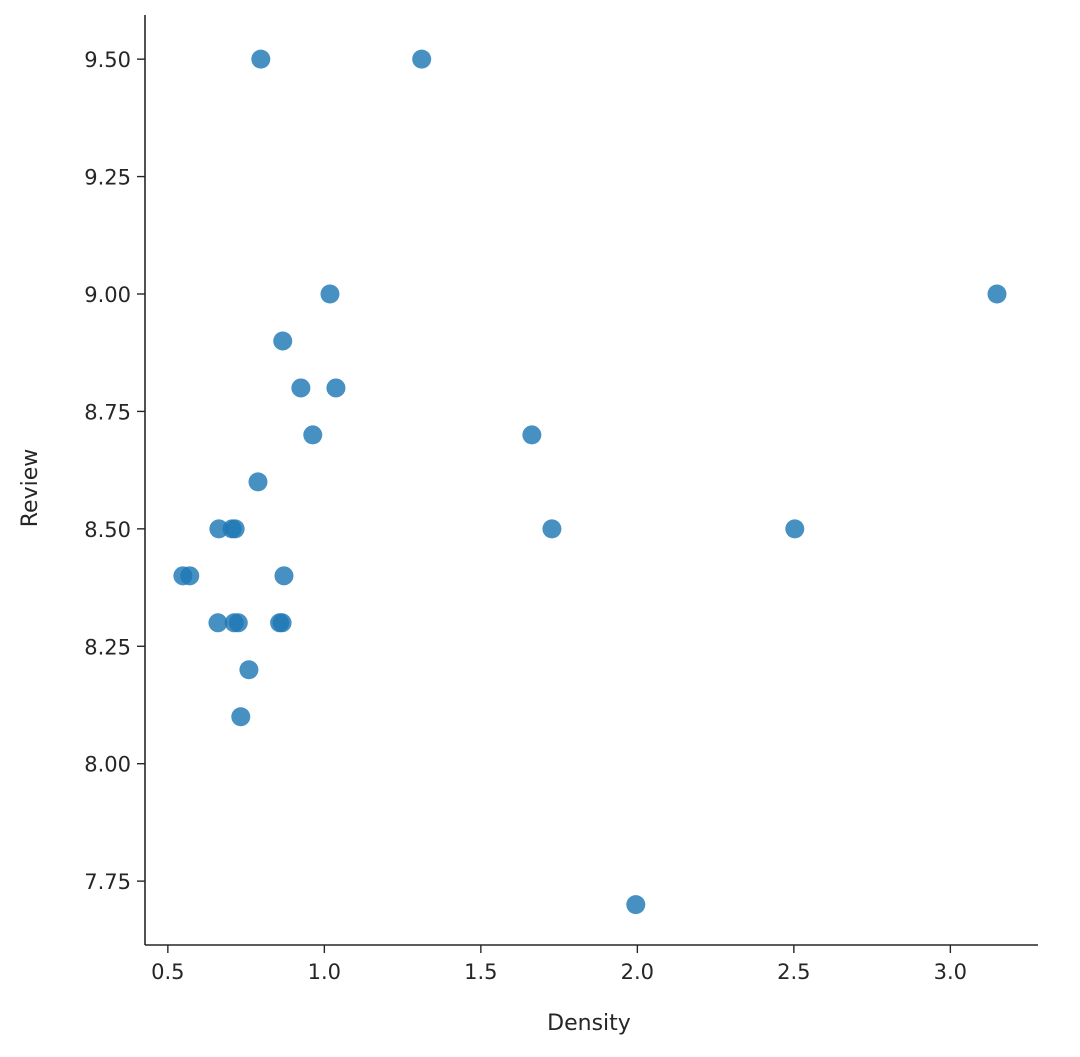  Describe the element at coordinates (30, 488) in the screenshot. I see `y-axis-label: Review` at that location.